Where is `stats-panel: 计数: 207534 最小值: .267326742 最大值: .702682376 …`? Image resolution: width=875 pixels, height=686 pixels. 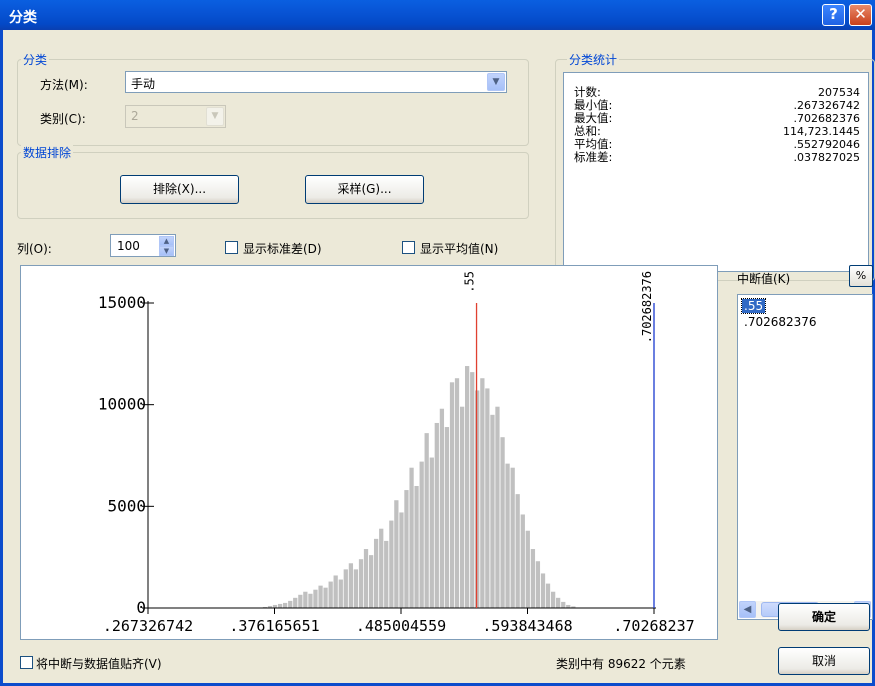
stats-panel: 计数: 207534 最小值: .267326742 最大值: .702682376 … is located at coordinates (716, 172).